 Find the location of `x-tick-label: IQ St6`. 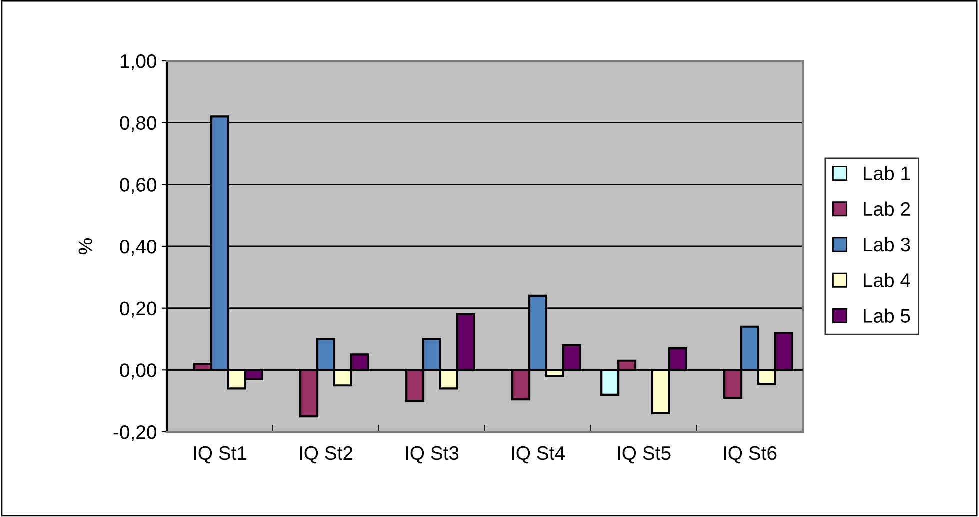

x-tick-label: IQ St6 is located at coordinates (750, 455).